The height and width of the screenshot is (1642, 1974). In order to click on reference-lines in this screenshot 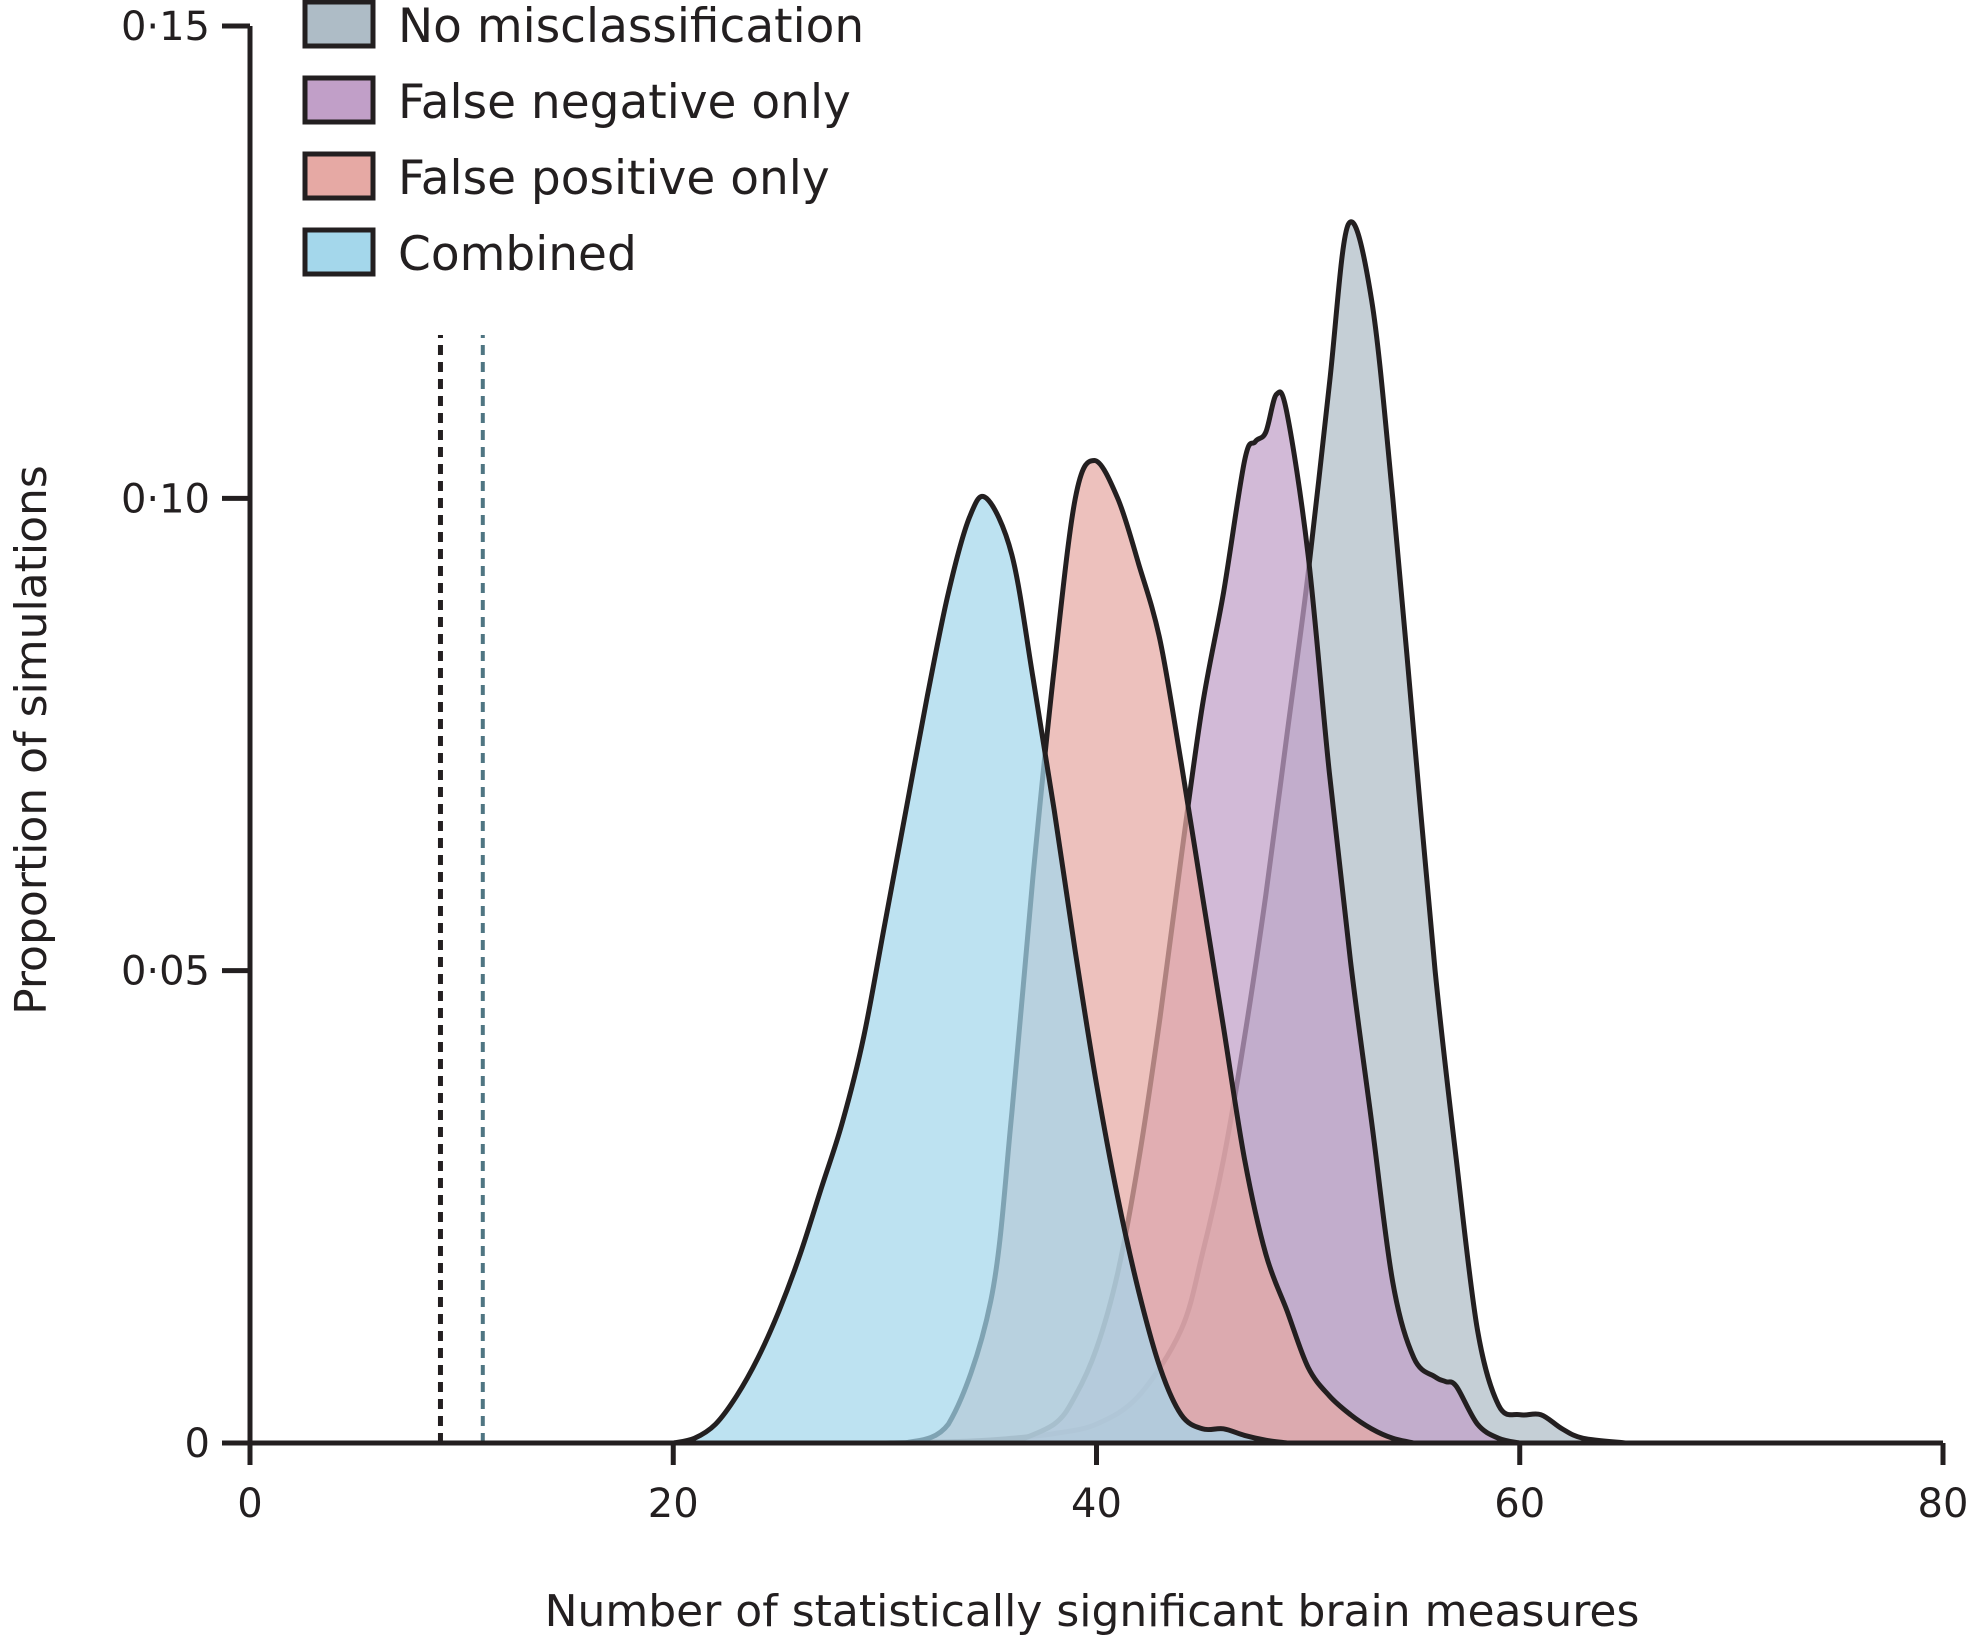, I will do `click(461, 889)`.